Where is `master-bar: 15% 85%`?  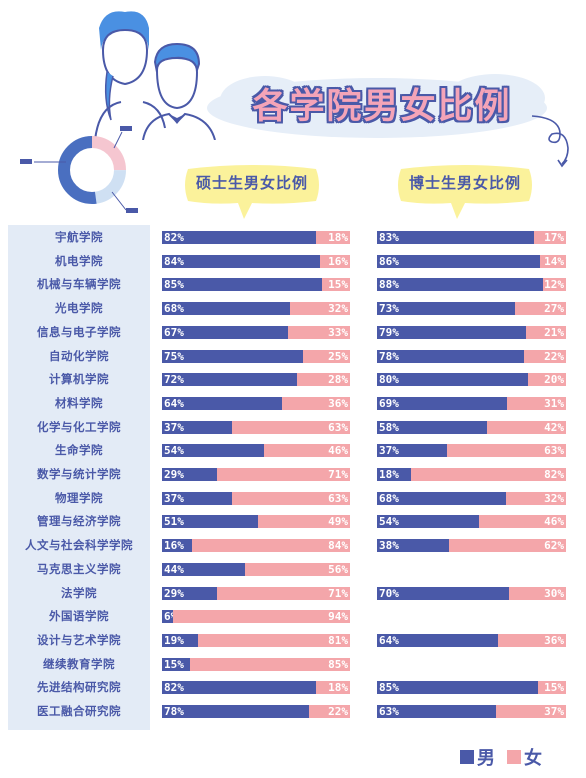
master-bar: 15% 85% is located at coordinates (256, 664).